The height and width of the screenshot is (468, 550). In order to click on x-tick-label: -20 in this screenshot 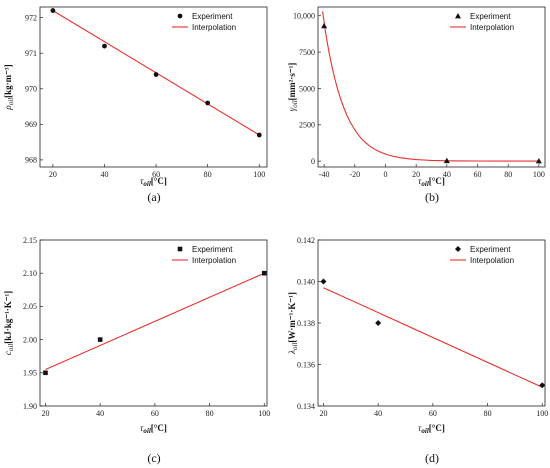, I will do `click(354, 174)`.